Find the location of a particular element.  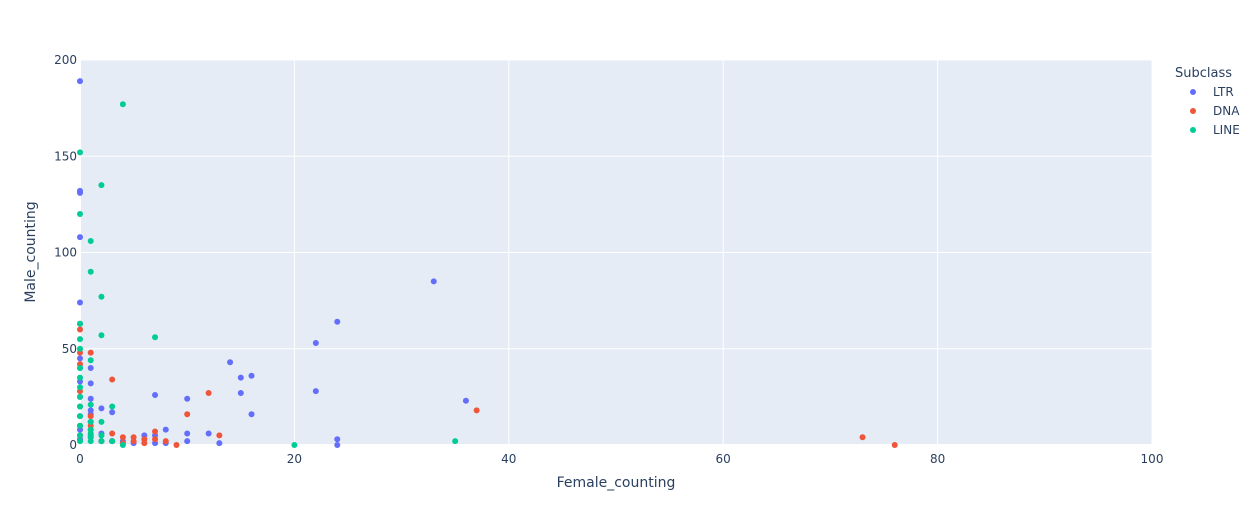

legend-items: LTR DNA LINE is located at coordinates (1215, 111).